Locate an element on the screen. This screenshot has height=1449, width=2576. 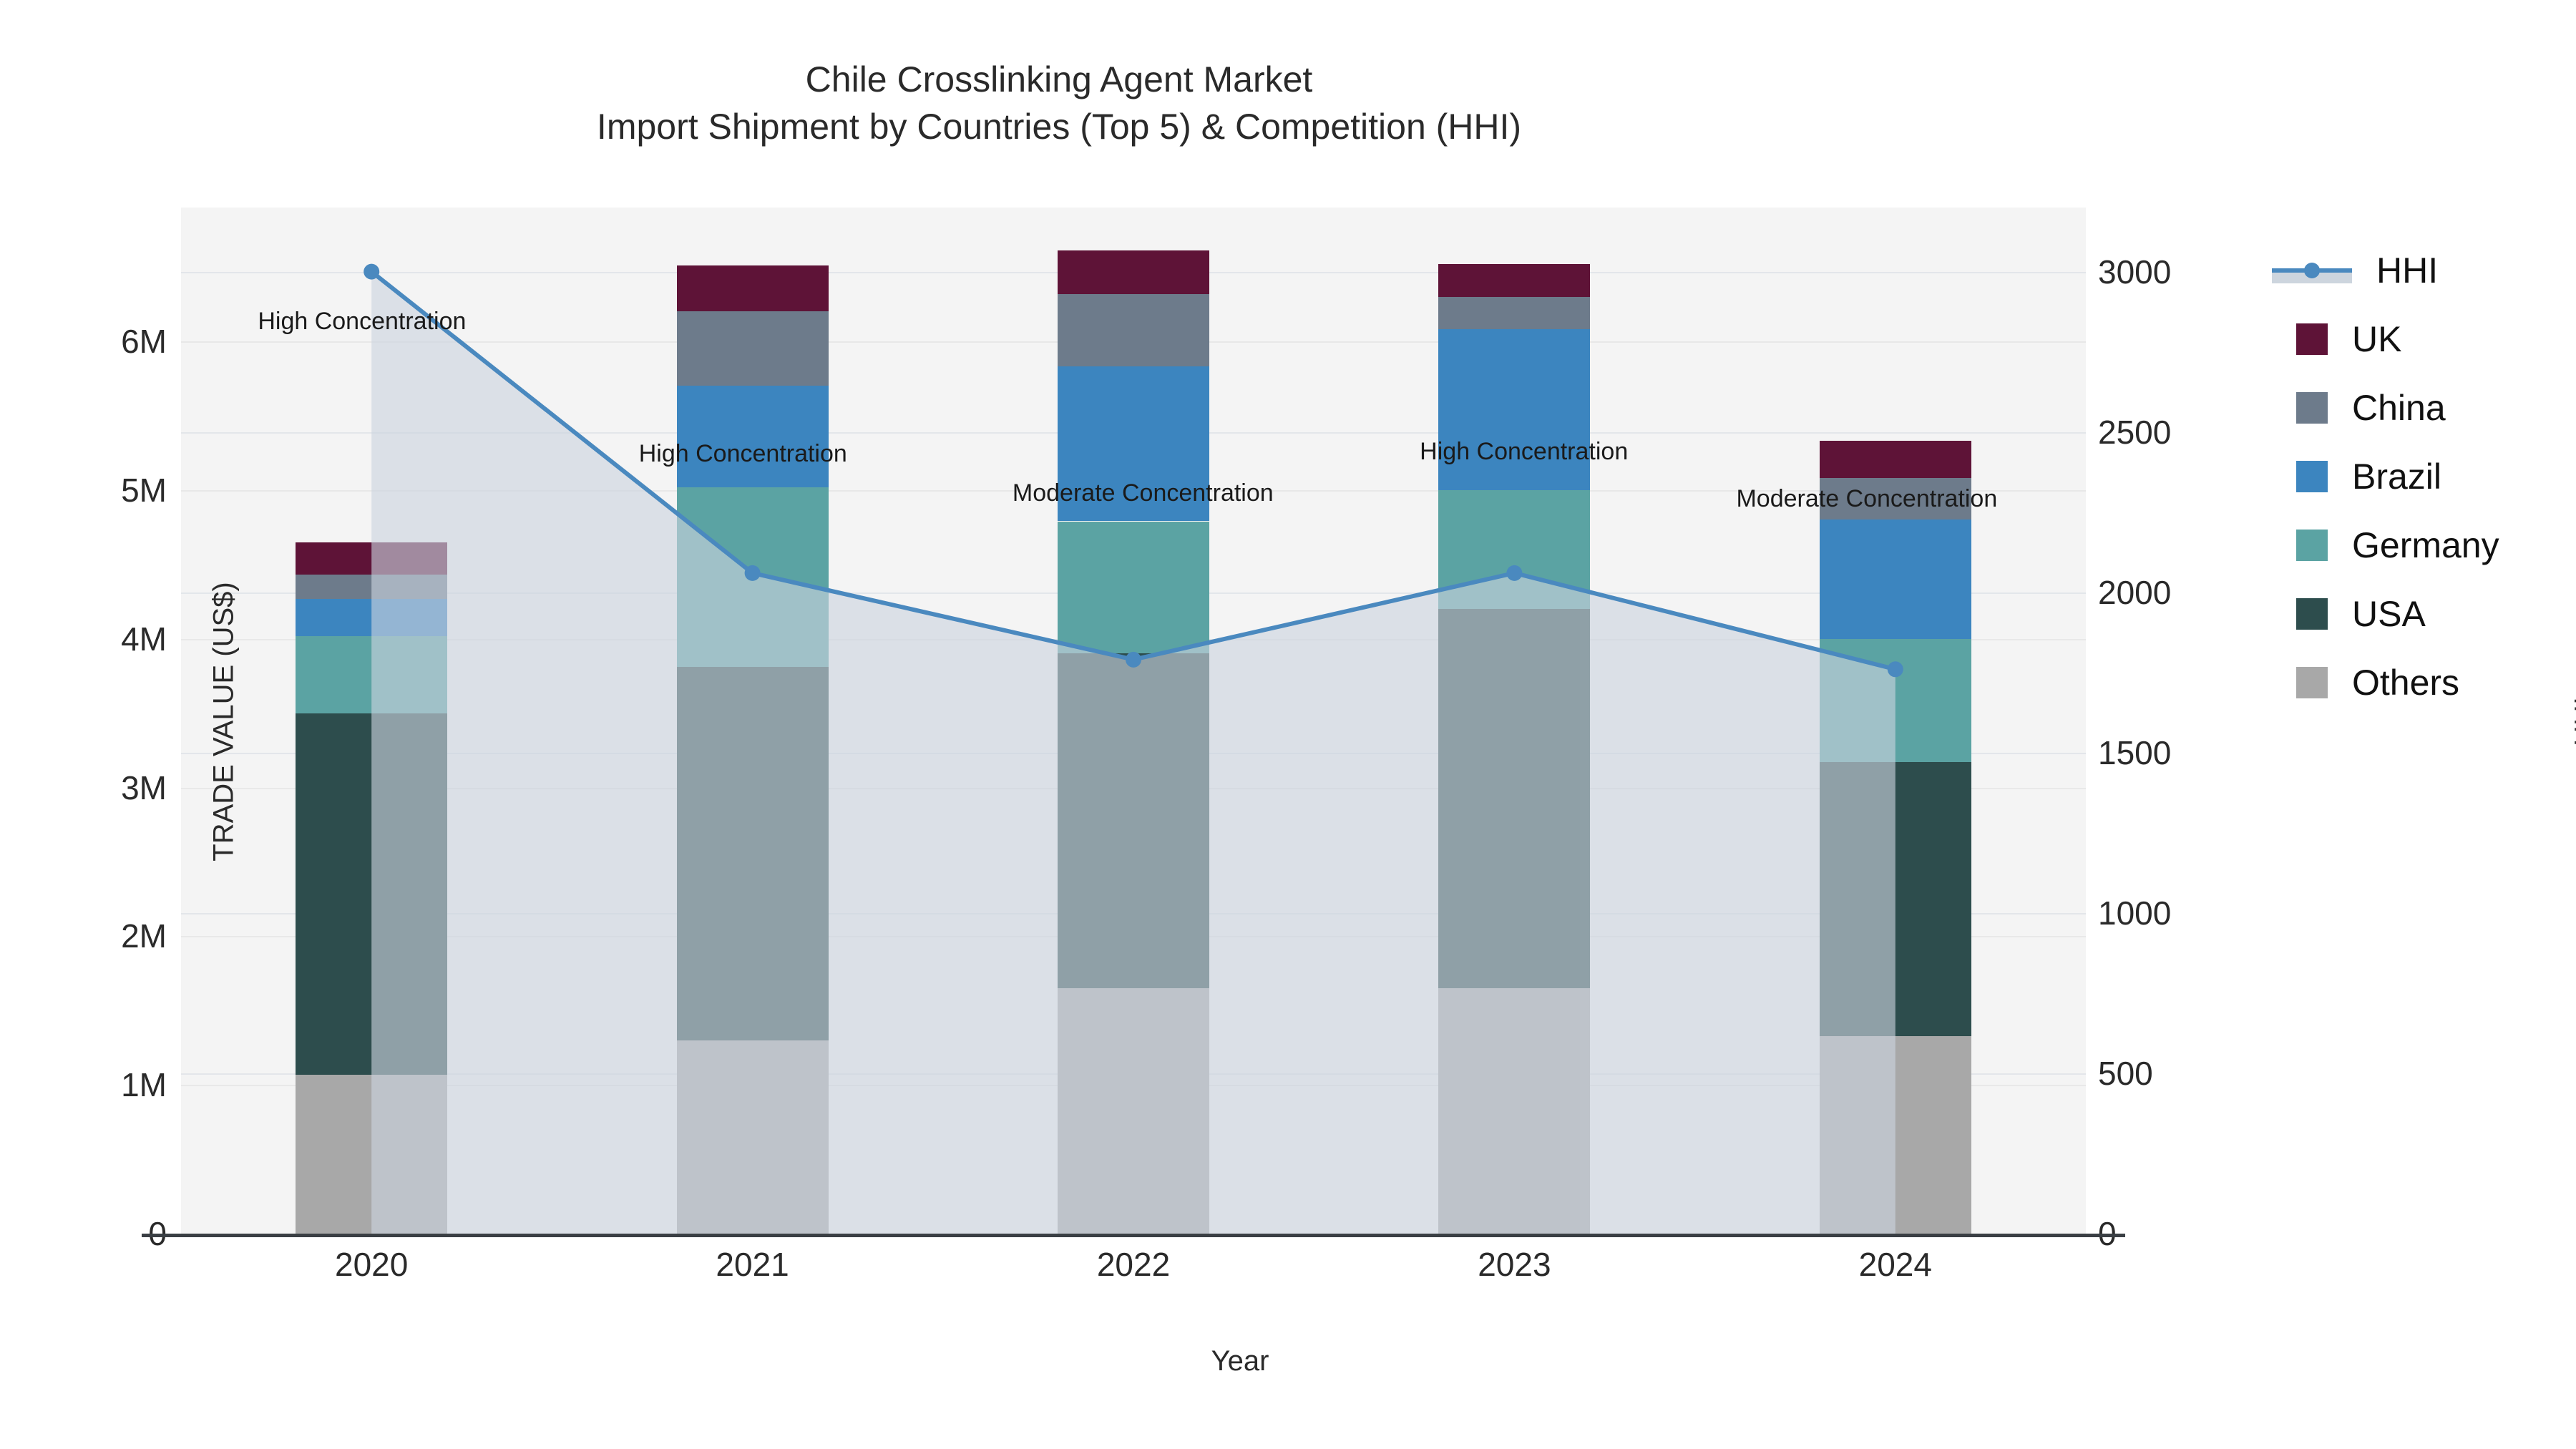
y-tick-left-3M: 3M is located at coordinates (144, 788).